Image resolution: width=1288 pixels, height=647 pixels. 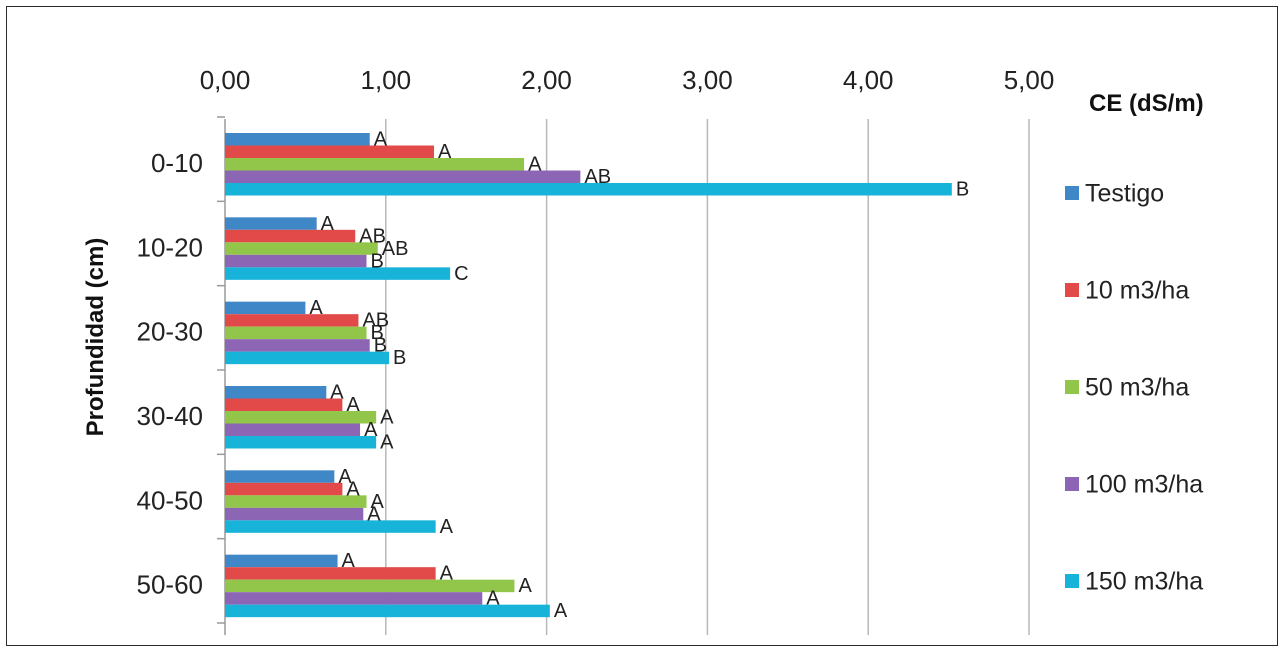 What do you see at coordinates (546, 80) in the screenshot?
I see `x-tick-label: 2,00` at bounding box center [546, 80].